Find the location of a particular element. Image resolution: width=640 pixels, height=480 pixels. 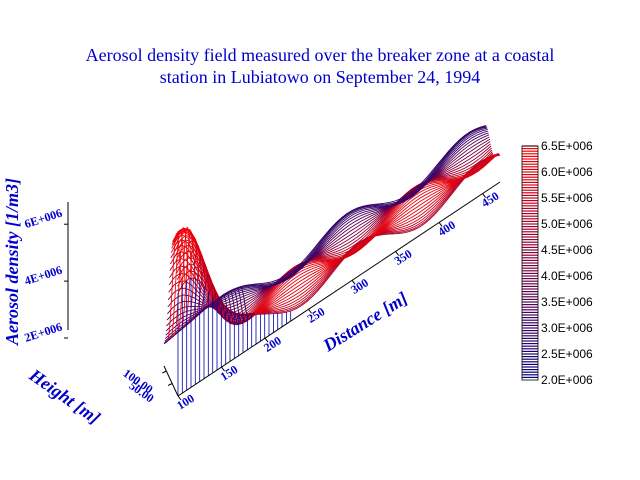

colorbar-tick-label: 5.5E+006 is located at coordinates (567, 198).